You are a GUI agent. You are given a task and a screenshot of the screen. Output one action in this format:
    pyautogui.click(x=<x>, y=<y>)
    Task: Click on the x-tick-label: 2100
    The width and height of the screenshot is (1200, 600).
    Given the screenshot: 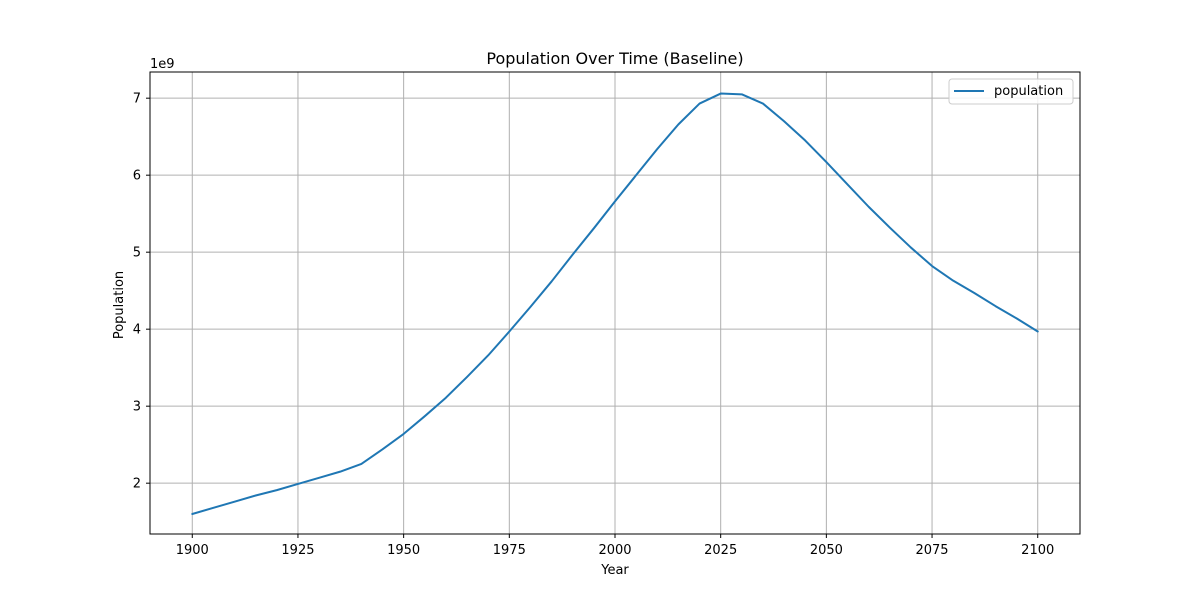 What is the action you would take?
    pyautogui.click(x=1037, y=550)
    